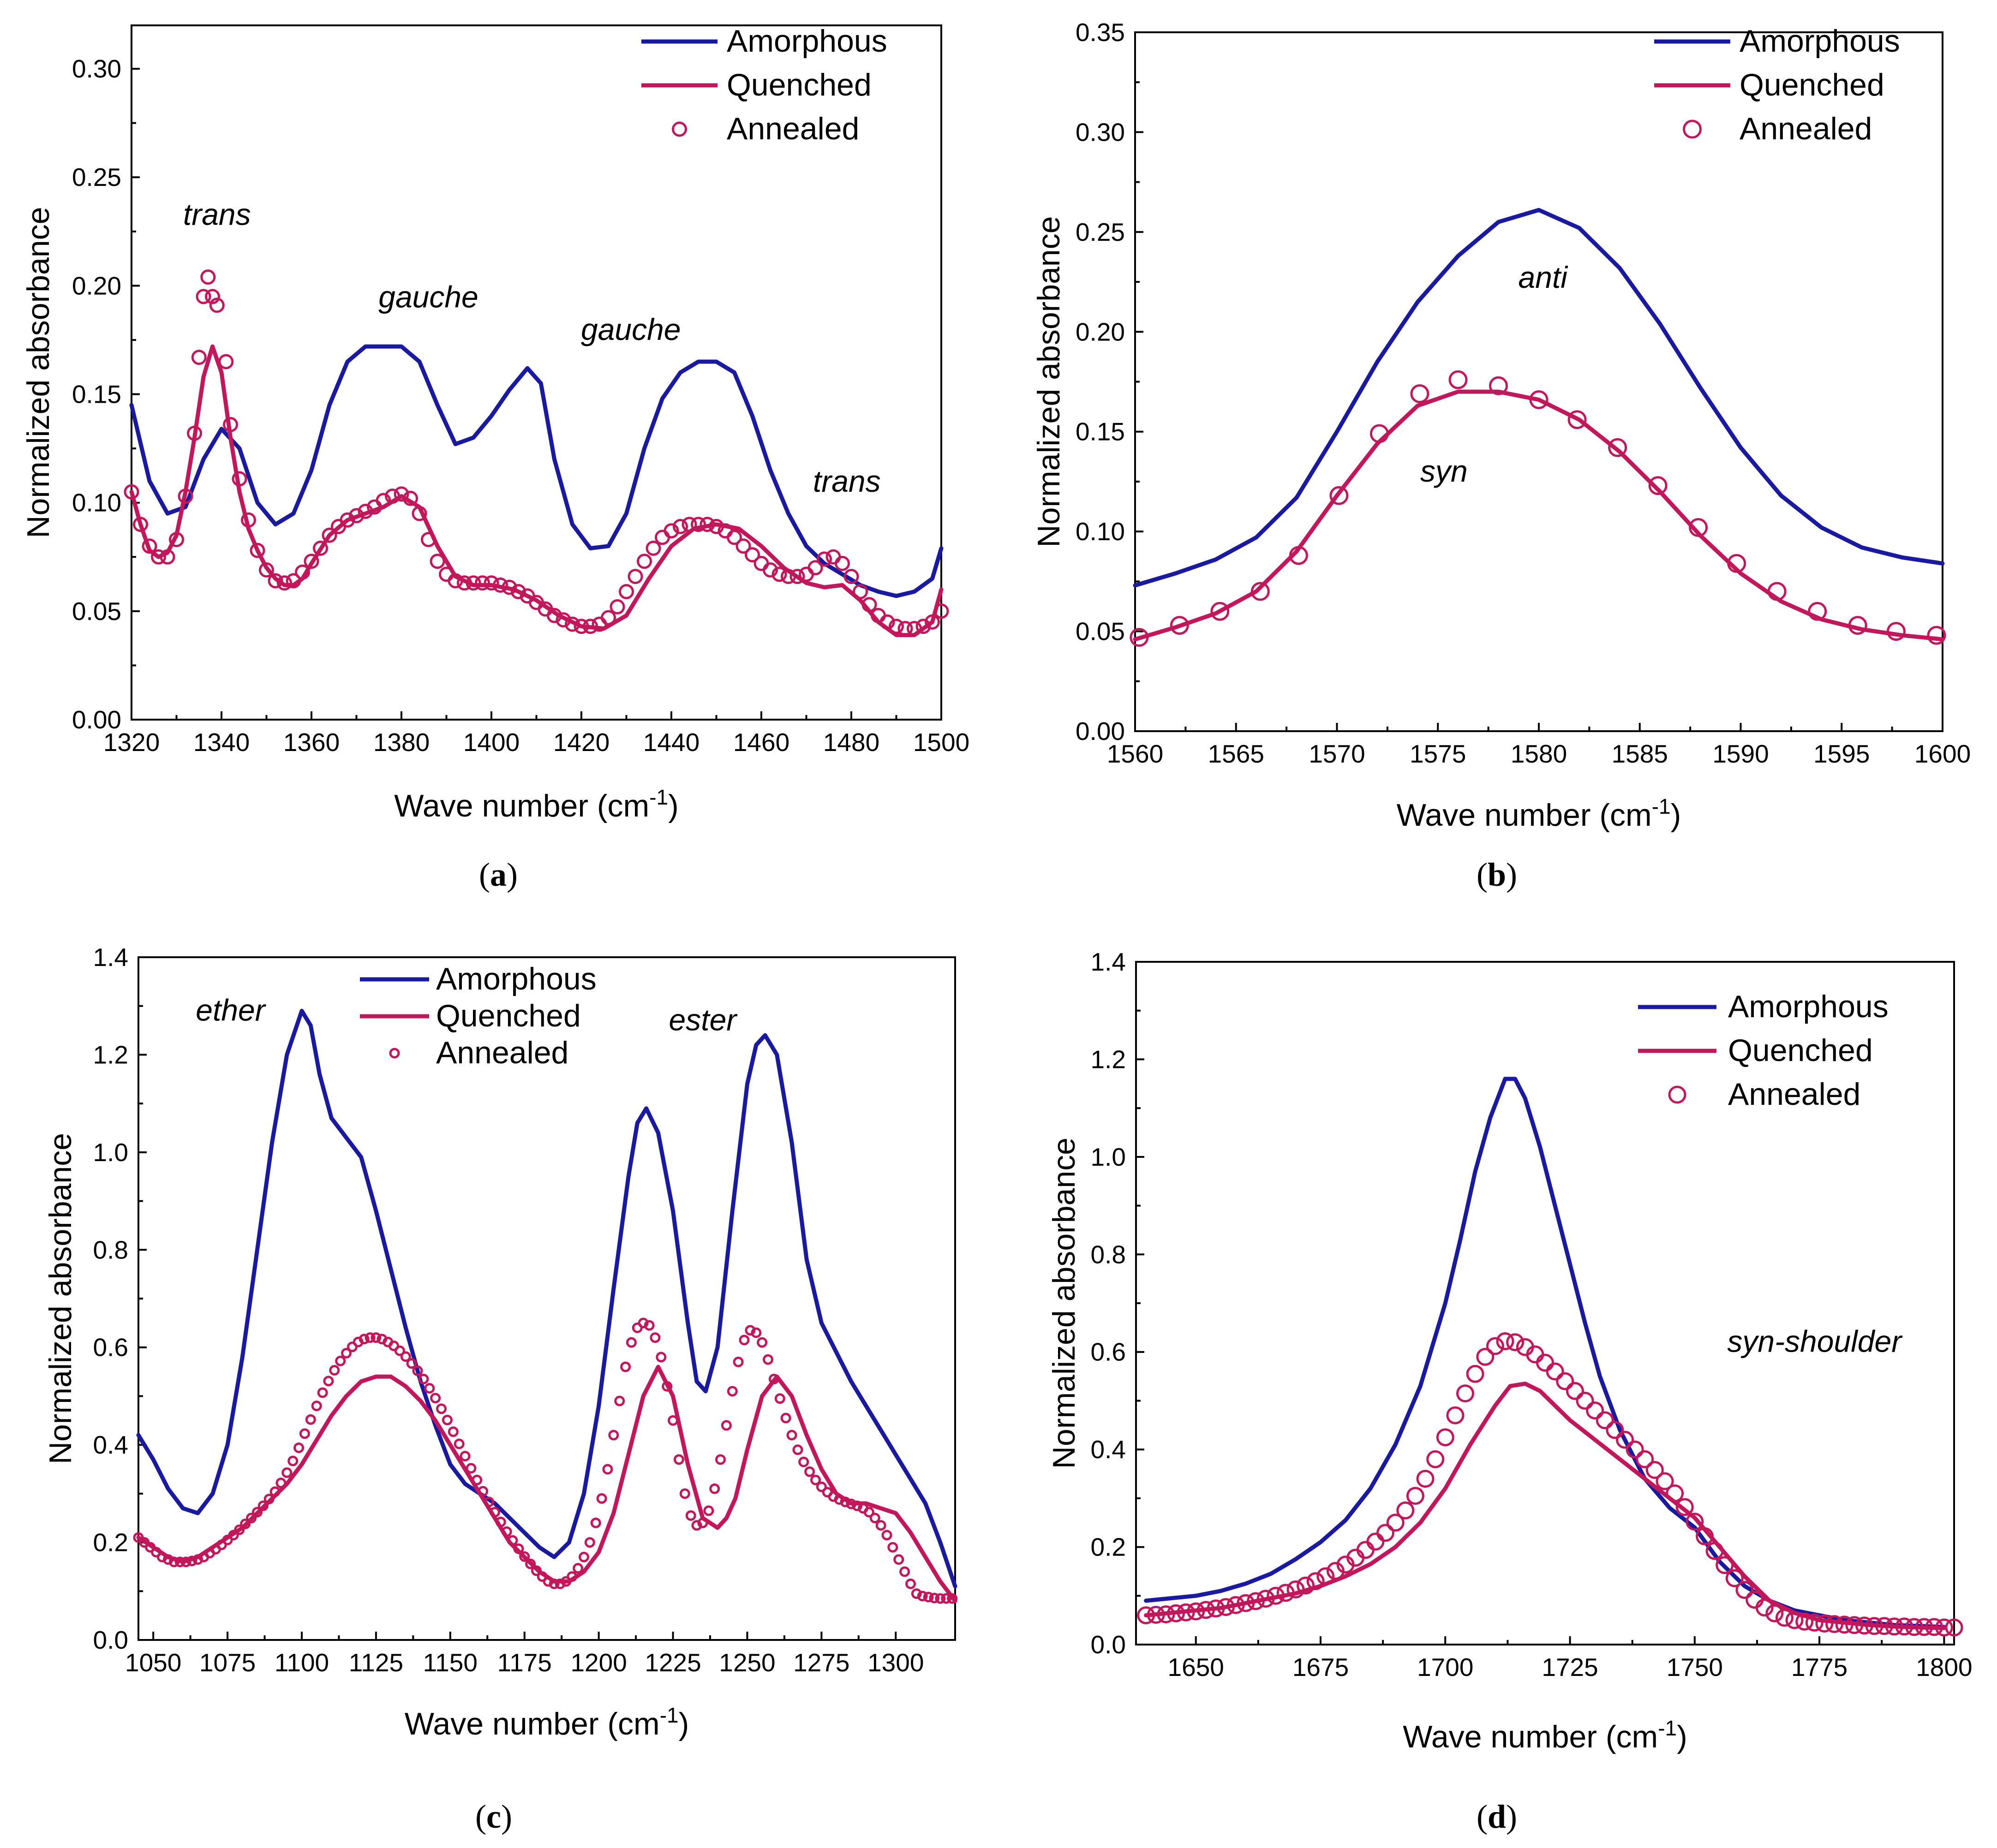 The height and width of the screenshot is (1848, 1997). I want to click on series-amorphous-line, so click(536, 471).